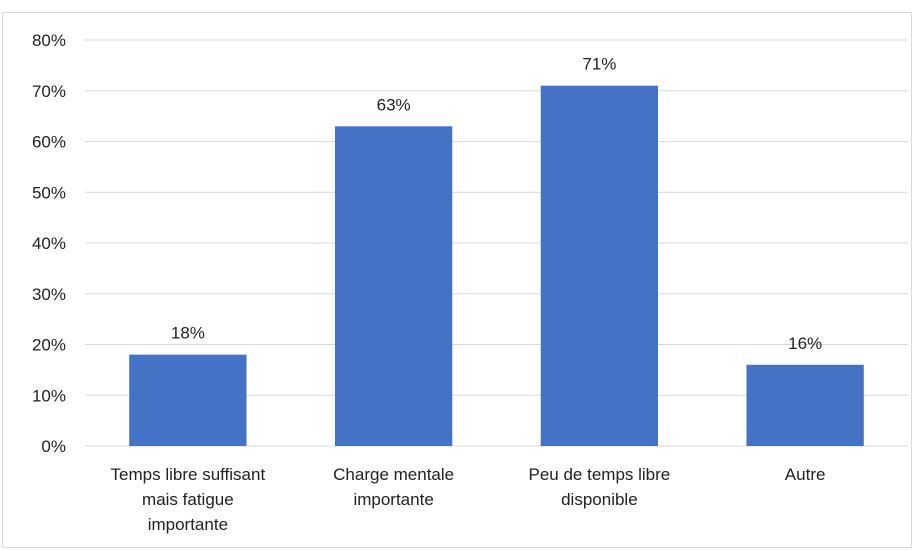  Describe the element at coordinates (600, 487) in the screenshot. I see `category-label: Peu de temps libre disponible` at that location.